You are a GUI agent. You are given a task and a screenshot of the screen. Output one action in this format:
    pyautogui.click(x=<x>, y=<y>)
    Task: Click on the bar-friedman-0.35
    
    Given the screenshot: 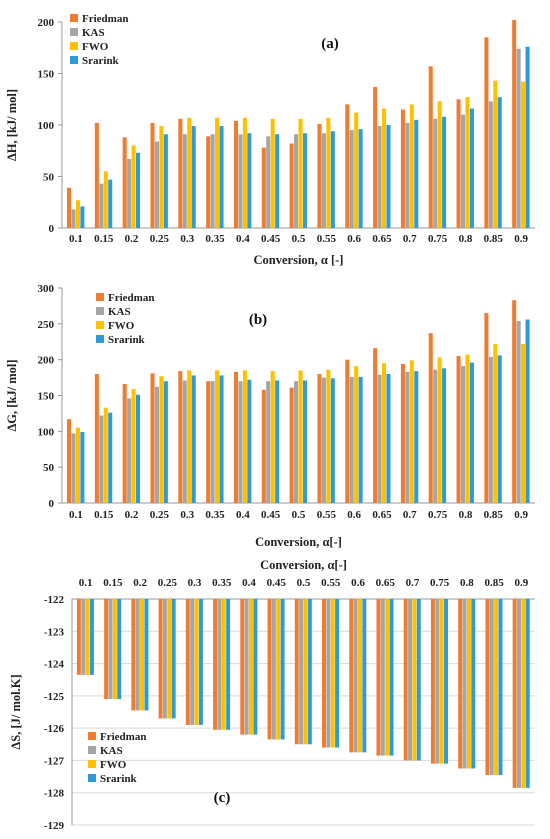 What is the action you would take?
    pyautogui.click(x=208, y=442)
    